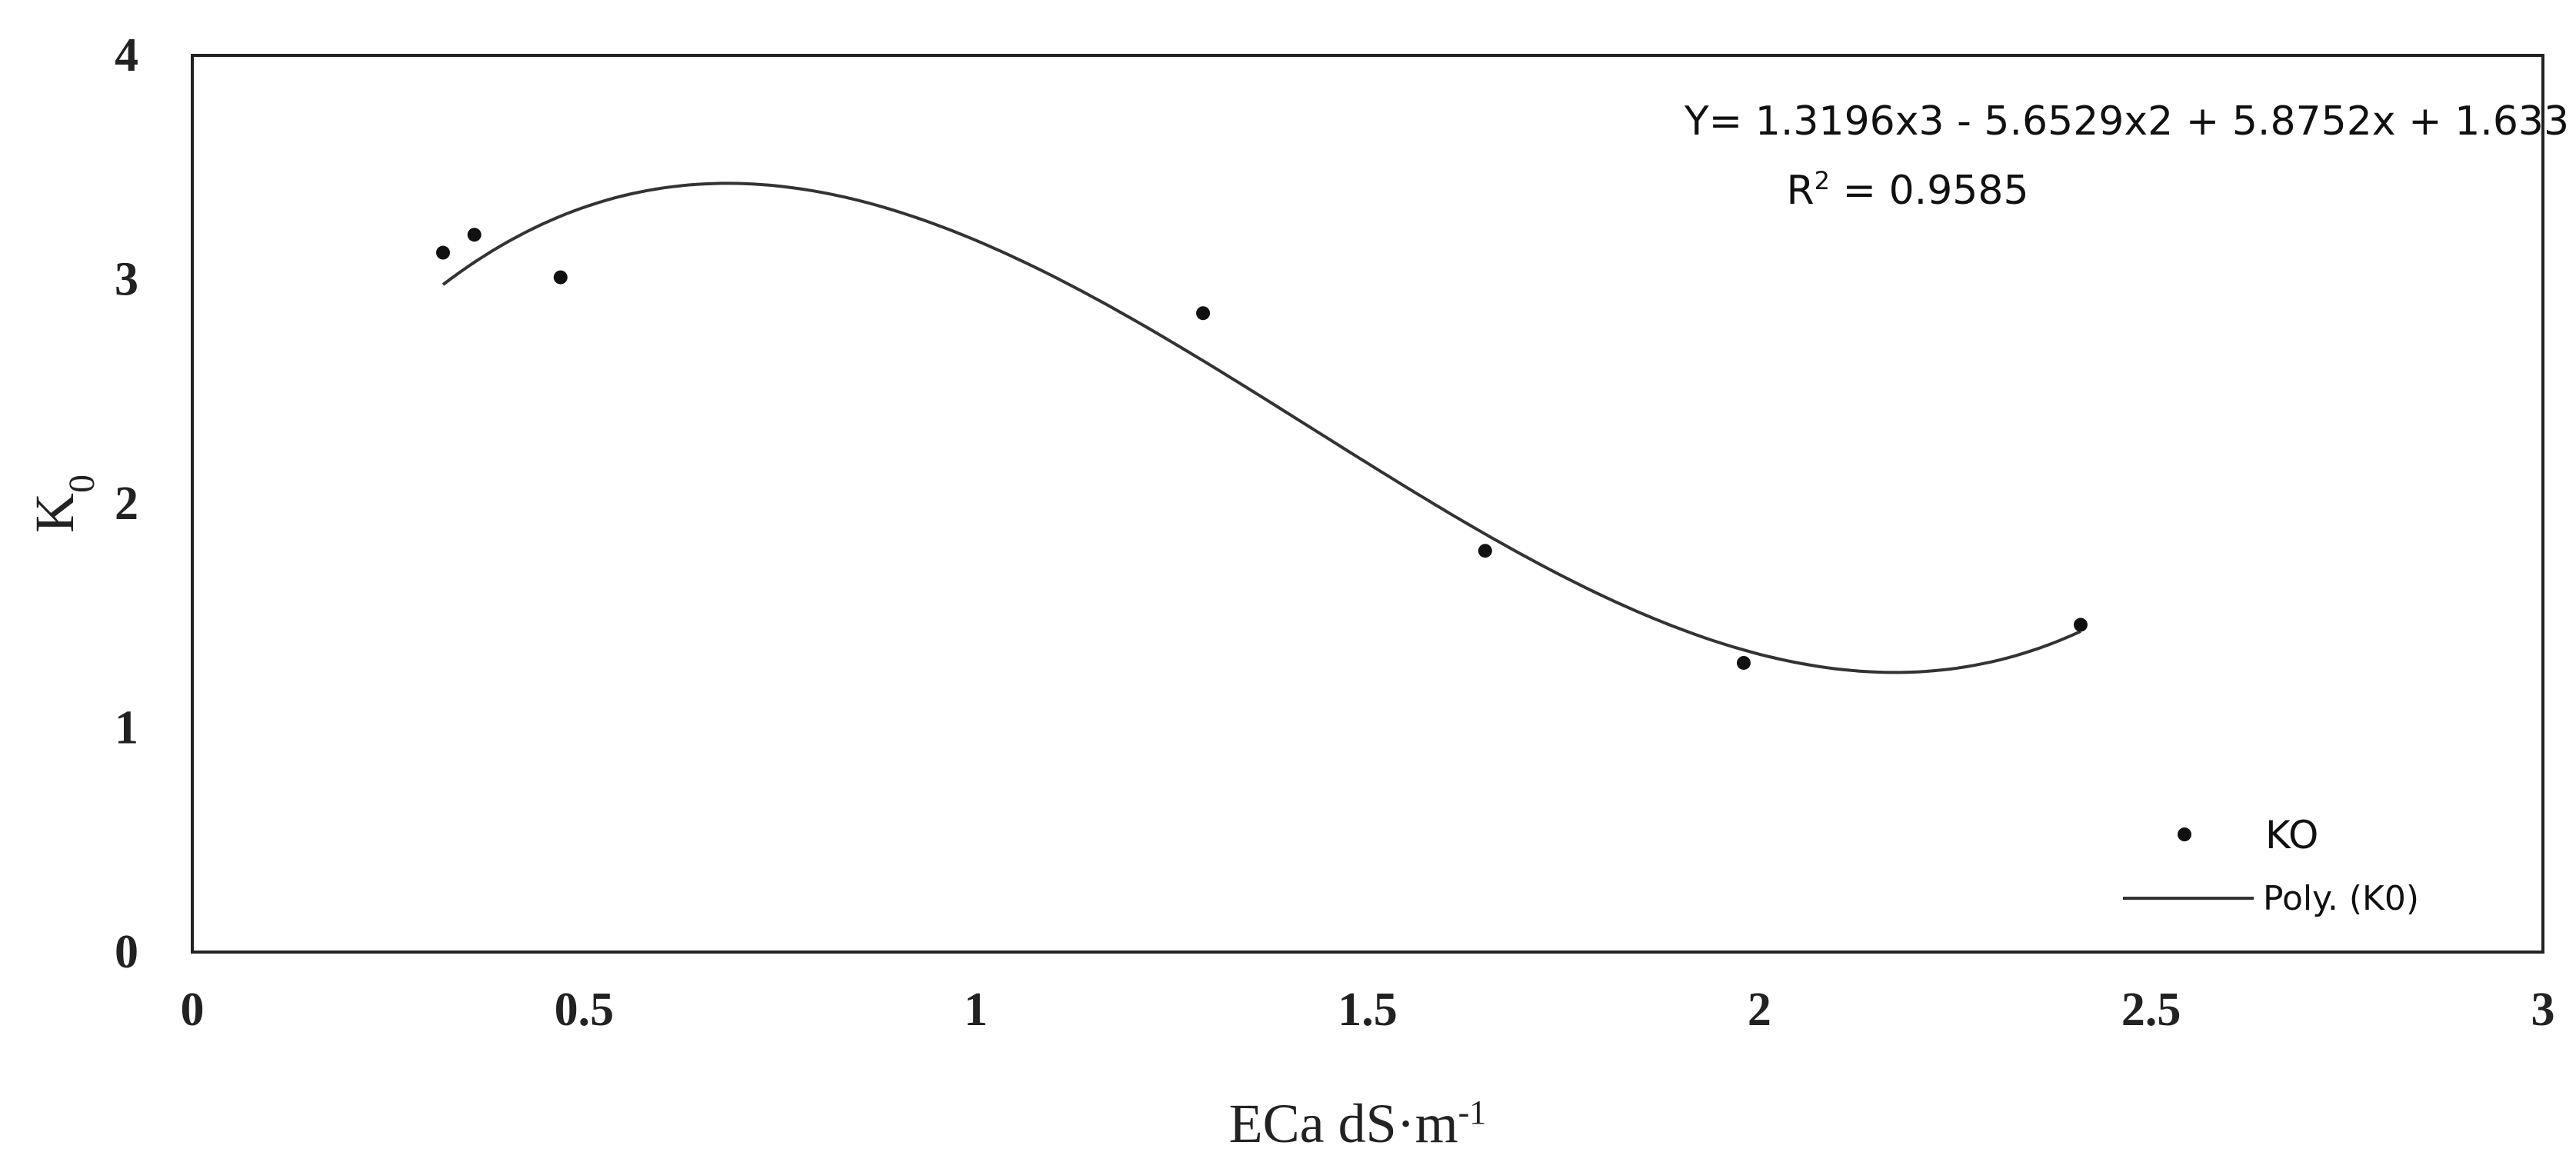 This screenshot has width=2576, height=1172. What do you see at coordinates (1358, 1123) in the screenshot?
I see `x-axis-title: ECa dS·m-1` at bounding box center [1358, 1123].